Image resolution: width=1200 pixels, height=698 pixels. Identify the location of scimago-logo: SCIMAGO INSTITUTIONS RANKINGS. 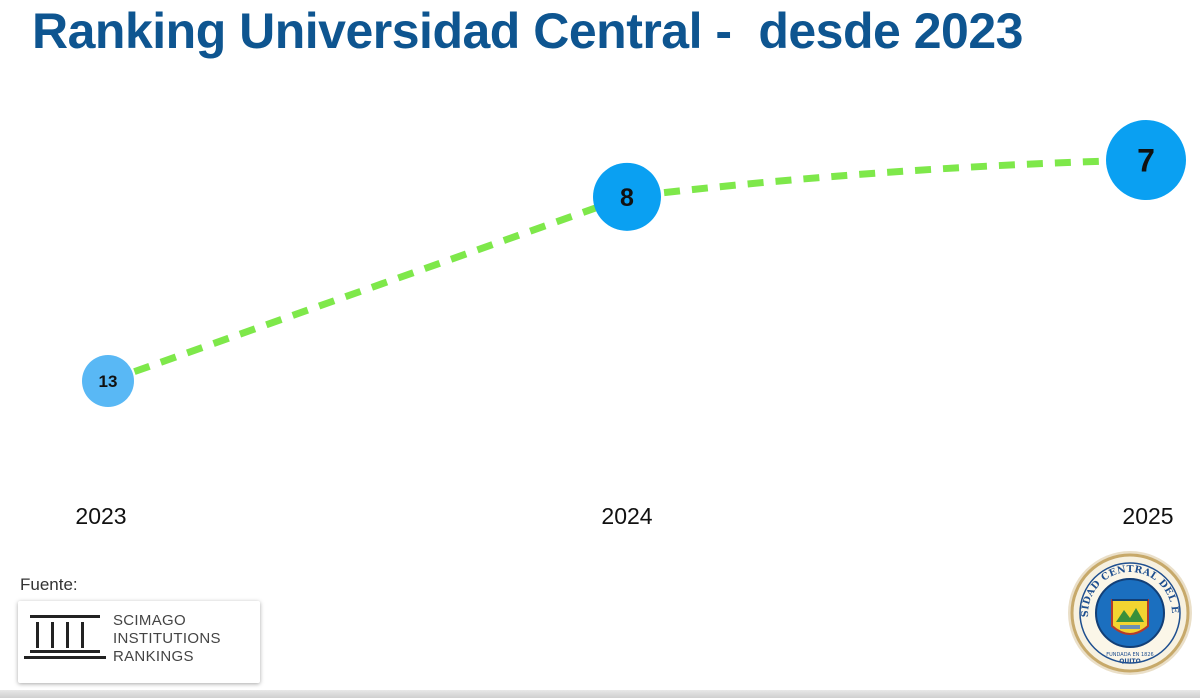
(139, 642).